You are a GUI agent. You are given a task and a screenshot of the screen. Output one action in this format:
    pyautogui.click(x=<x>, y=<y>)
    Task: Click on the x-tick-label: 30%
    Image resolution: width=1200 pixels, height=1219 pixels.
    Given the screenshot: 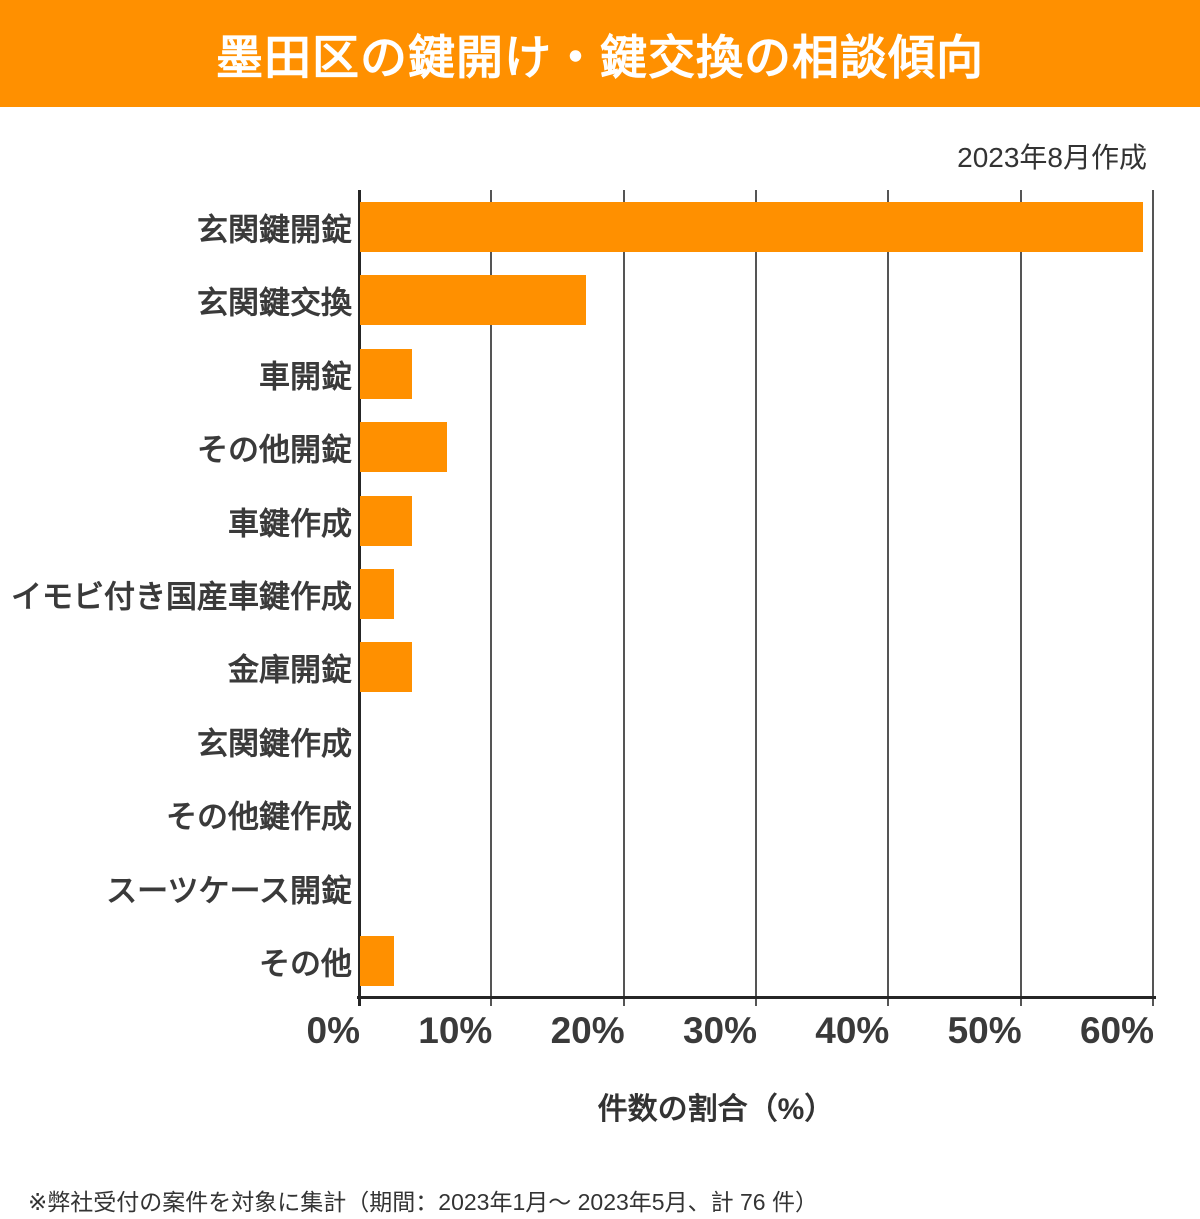 What is the action you would take?
    pyautogui.click(x=719, y=1030)
    